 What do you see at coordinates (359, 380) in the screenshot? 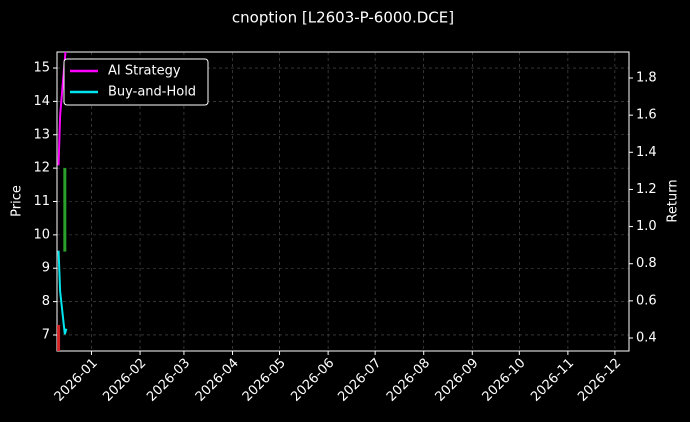
I see `x-tick-label: 2026-07` at bounding box center [359, 380].